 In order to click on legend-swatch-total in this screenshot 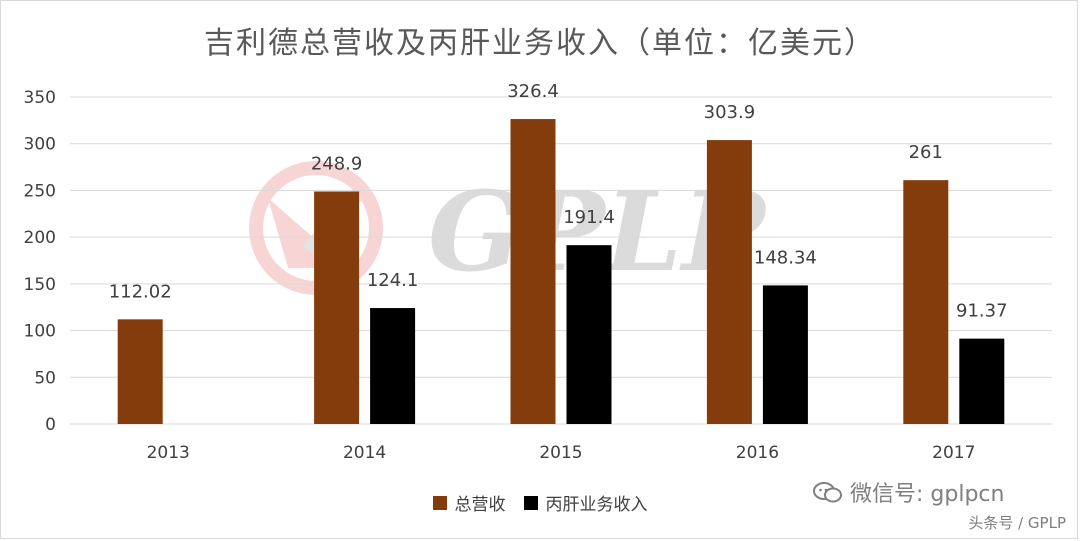, I will do `click(439, 502)`.